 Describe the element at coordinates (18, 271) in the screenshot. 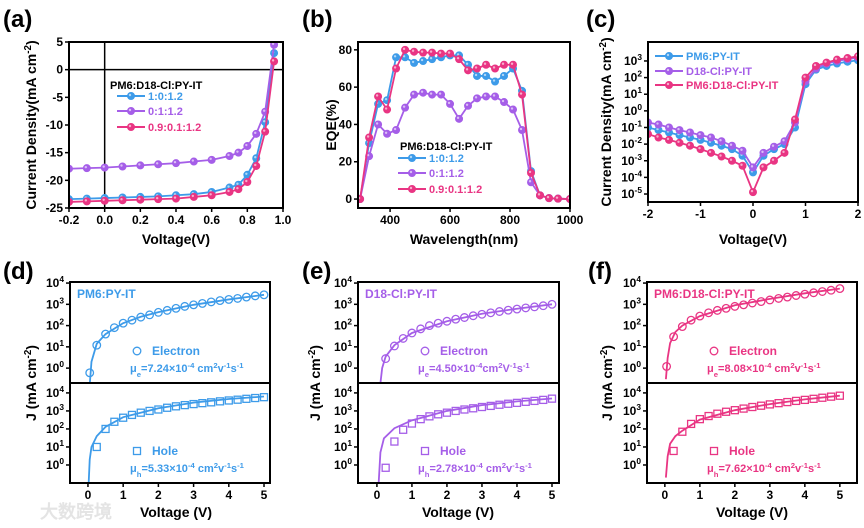

I see `panel-label: (d)` at that location.